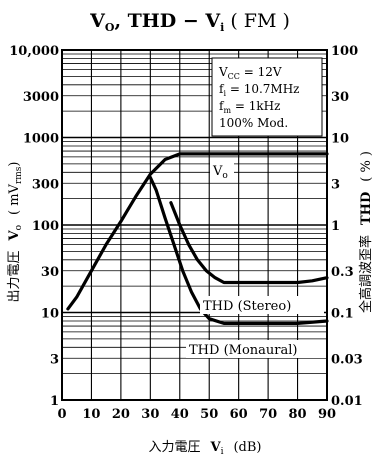  I want to click on y-axis-right-title: 全高調波歪率THD( % ), so click(366, 232).